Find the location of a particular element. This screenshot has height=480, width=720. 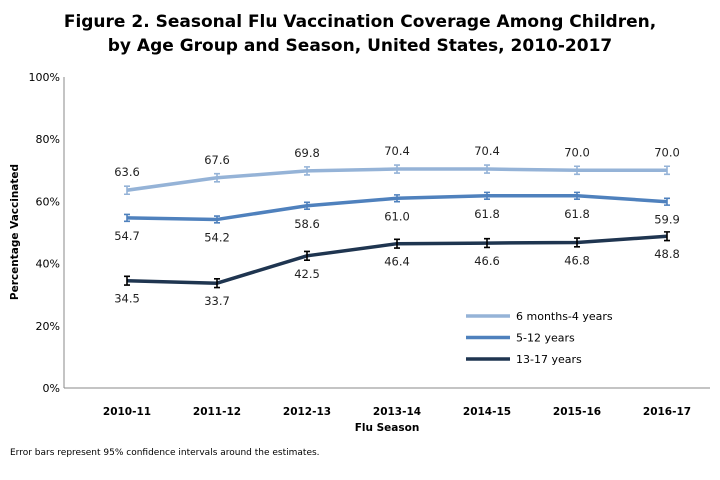

data-label: 46.8 is located at coordinates (577, 260).